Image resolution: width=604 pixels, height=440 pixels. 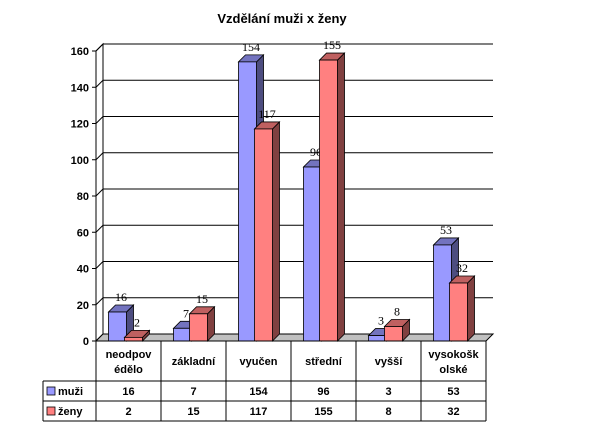 I want to click on x-category-label: vyšší, so click(x=389, y=362).